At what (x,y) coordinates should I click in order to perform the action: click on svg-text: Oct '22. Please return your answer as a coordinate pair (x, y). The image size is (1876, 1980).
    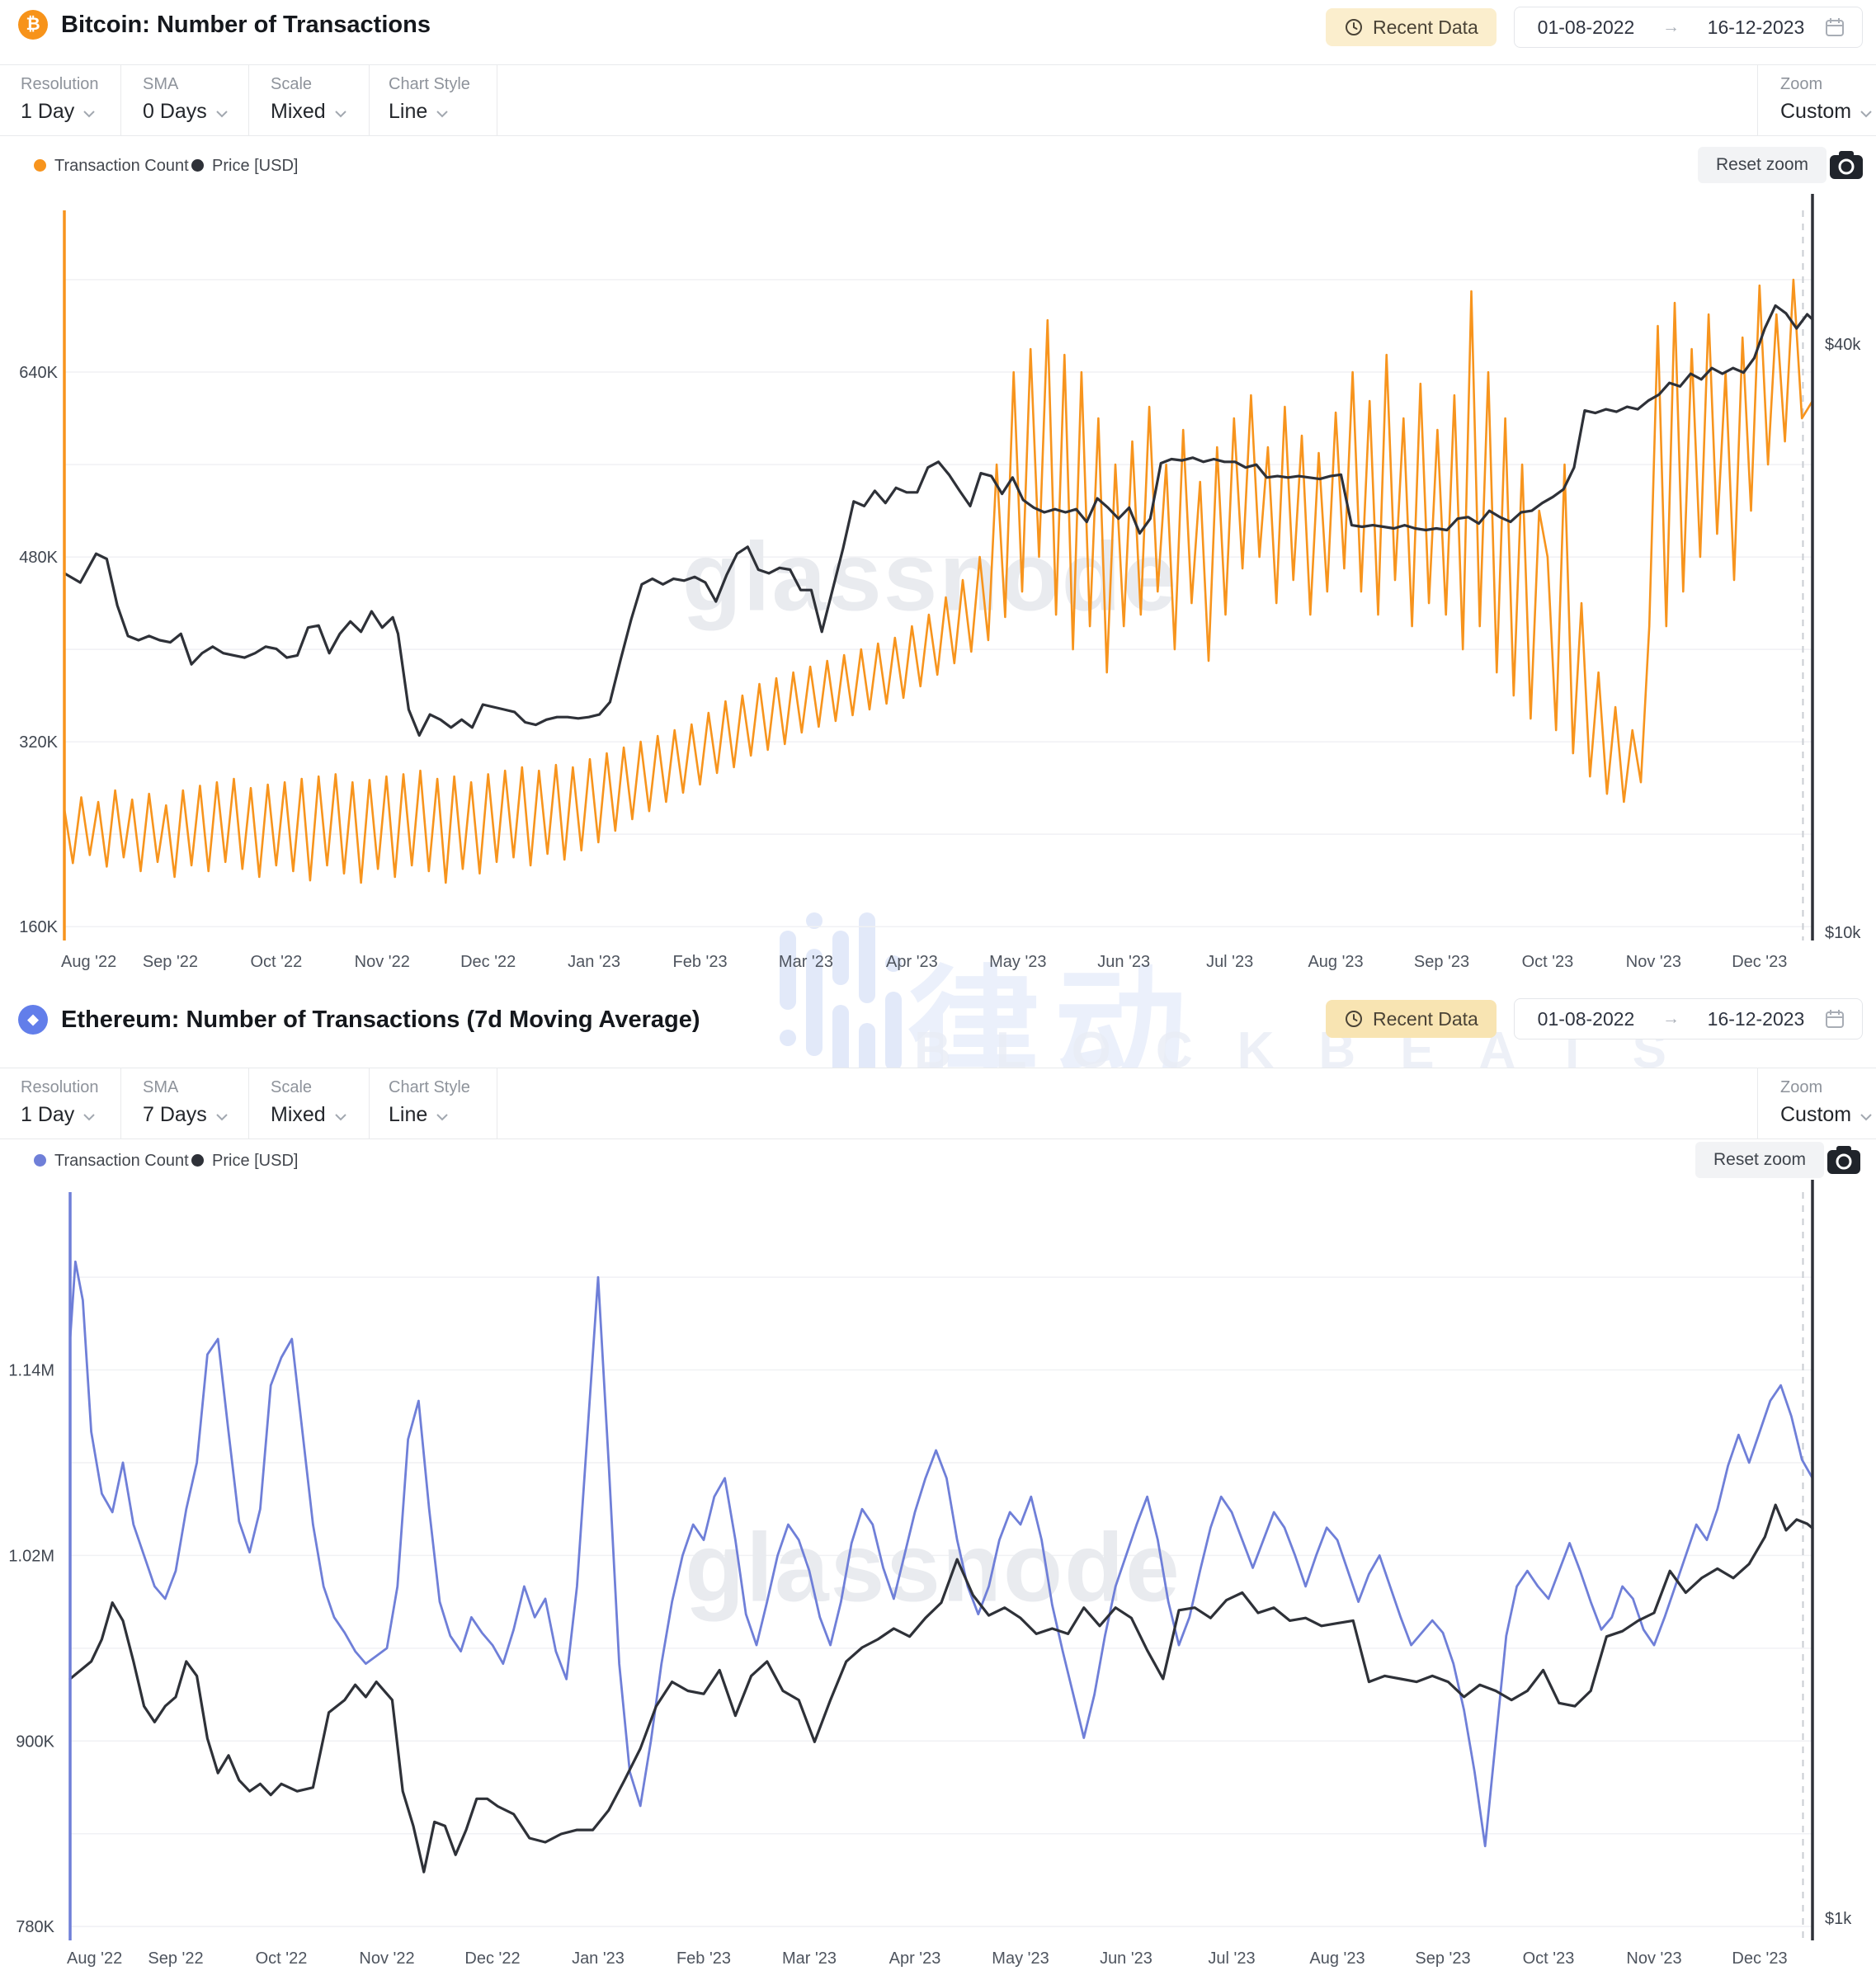
    Looking at the image, I should click on (282, 1958).